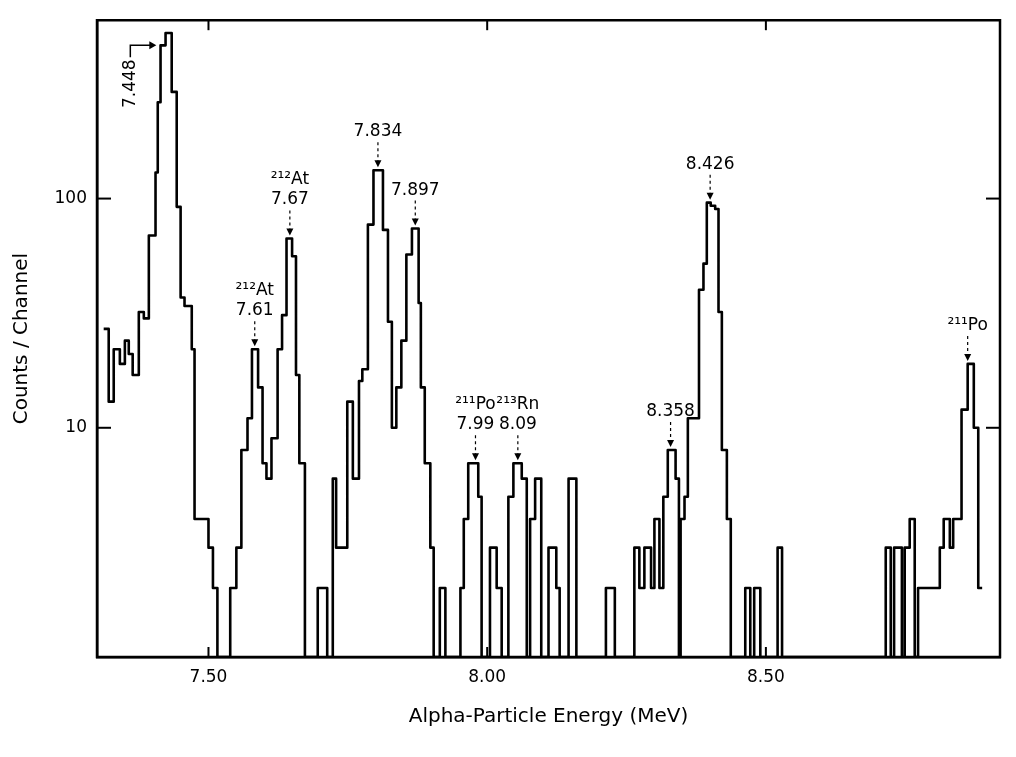 Image resolution: width=1016 pixels, height=757 pixels. What do you see at coordinates (670, 410) in the screenshot?
I see `annotation: 8.358` at bounding box center [670, 410].